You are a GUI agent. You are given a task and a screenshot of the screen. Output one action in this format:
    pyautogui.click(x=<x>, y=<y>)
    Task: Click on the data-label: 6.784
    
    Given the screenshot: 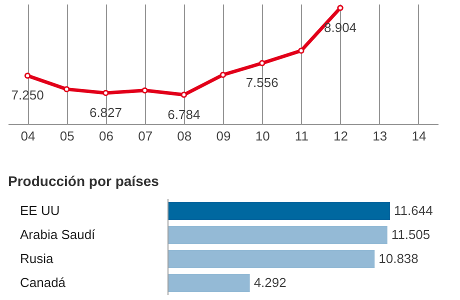 What is the action you would take?
    pyautogui.click(x=184, y=114)
    